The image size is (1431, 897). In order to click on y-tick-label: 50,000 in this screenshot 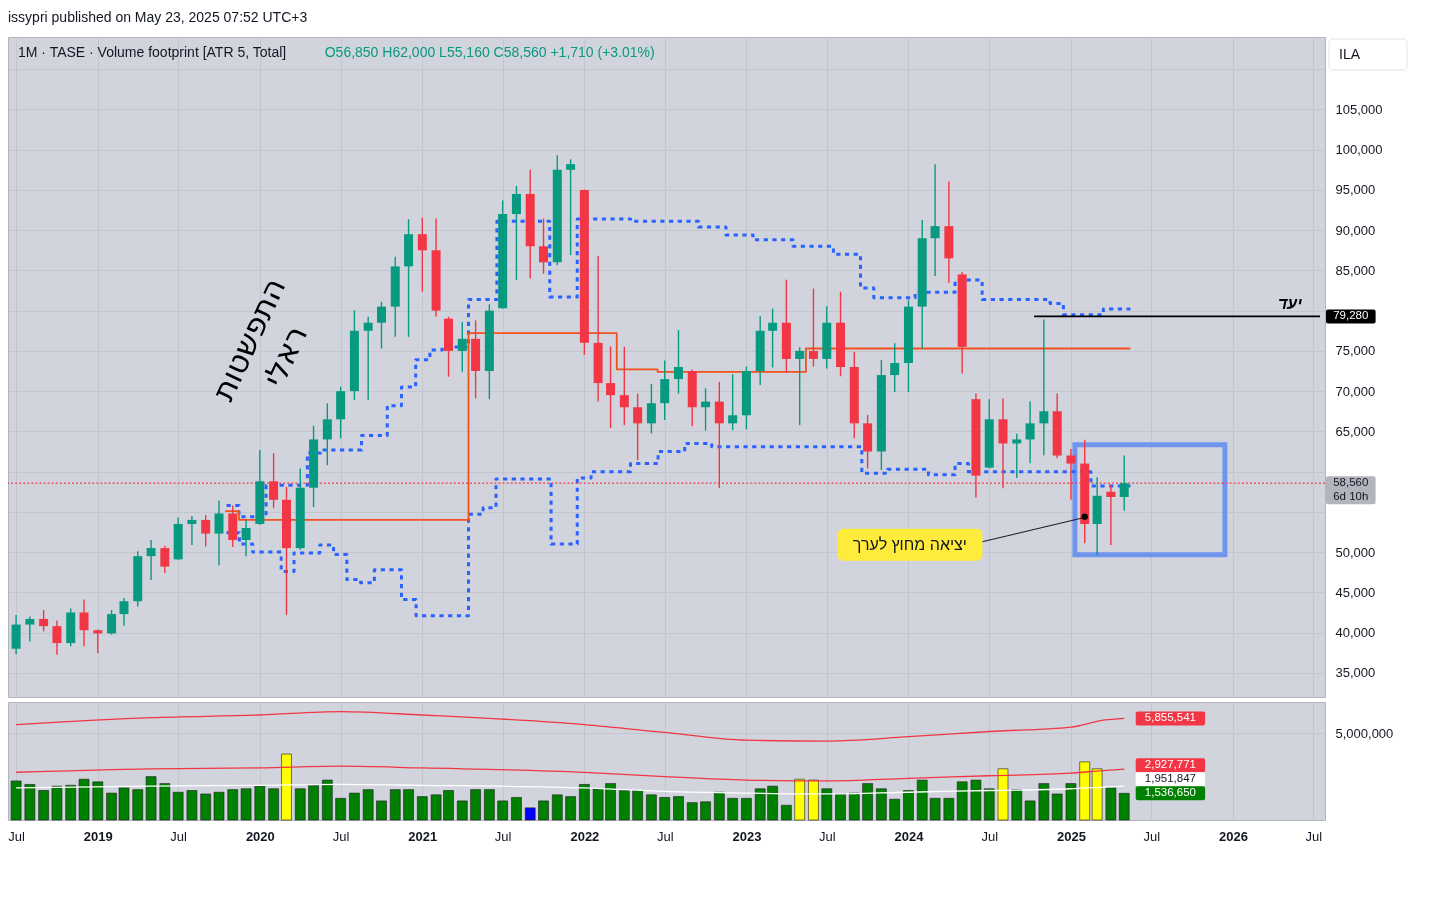, I will do `click(1355, 552)`.